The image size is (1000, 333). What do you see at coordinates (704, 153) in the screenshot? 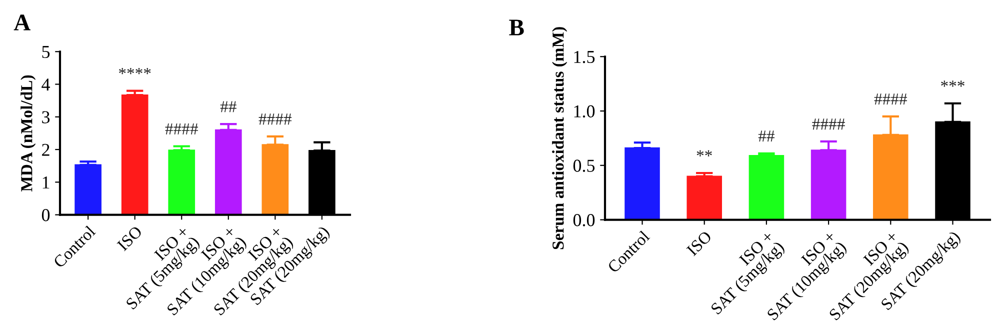
I see `annotation: **` at bounding box center [704, 153].